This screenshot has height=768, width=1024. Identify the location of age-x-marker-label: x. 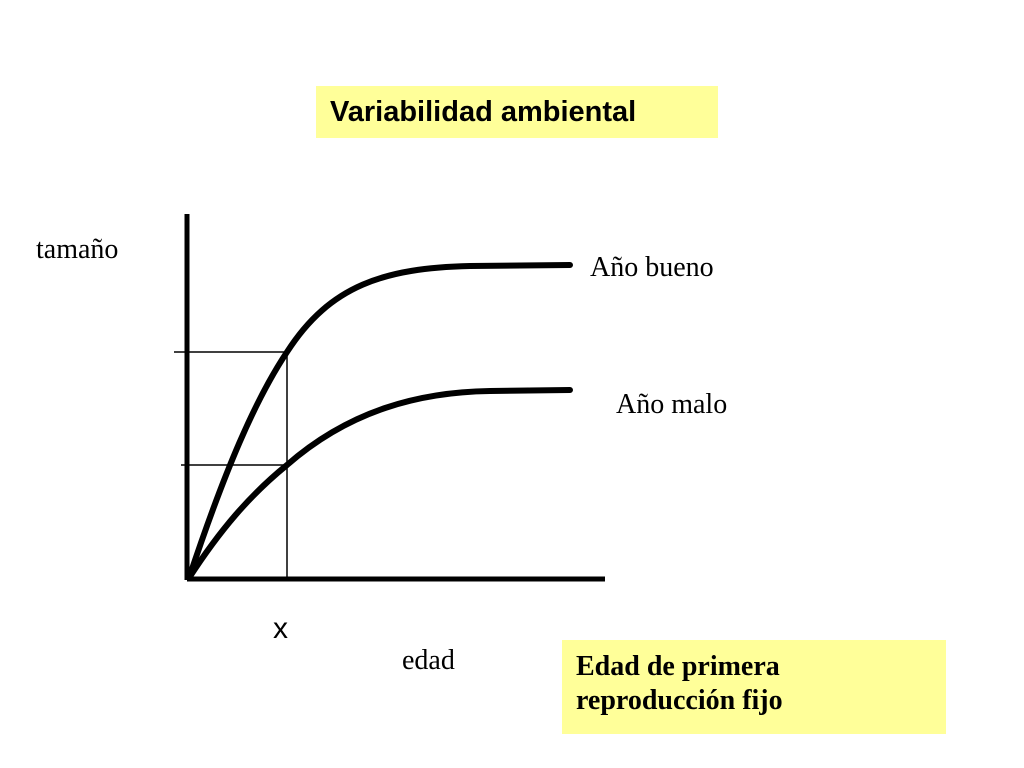
(280, 628).